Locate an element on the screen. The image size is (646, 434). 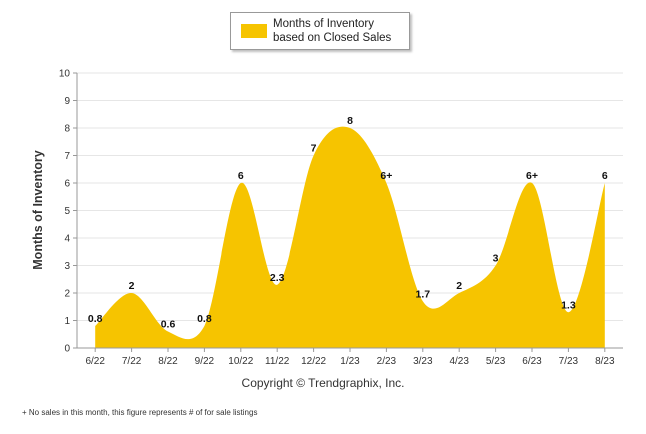
x-tick-label: 8/23 is located at coordinates (605, 361).